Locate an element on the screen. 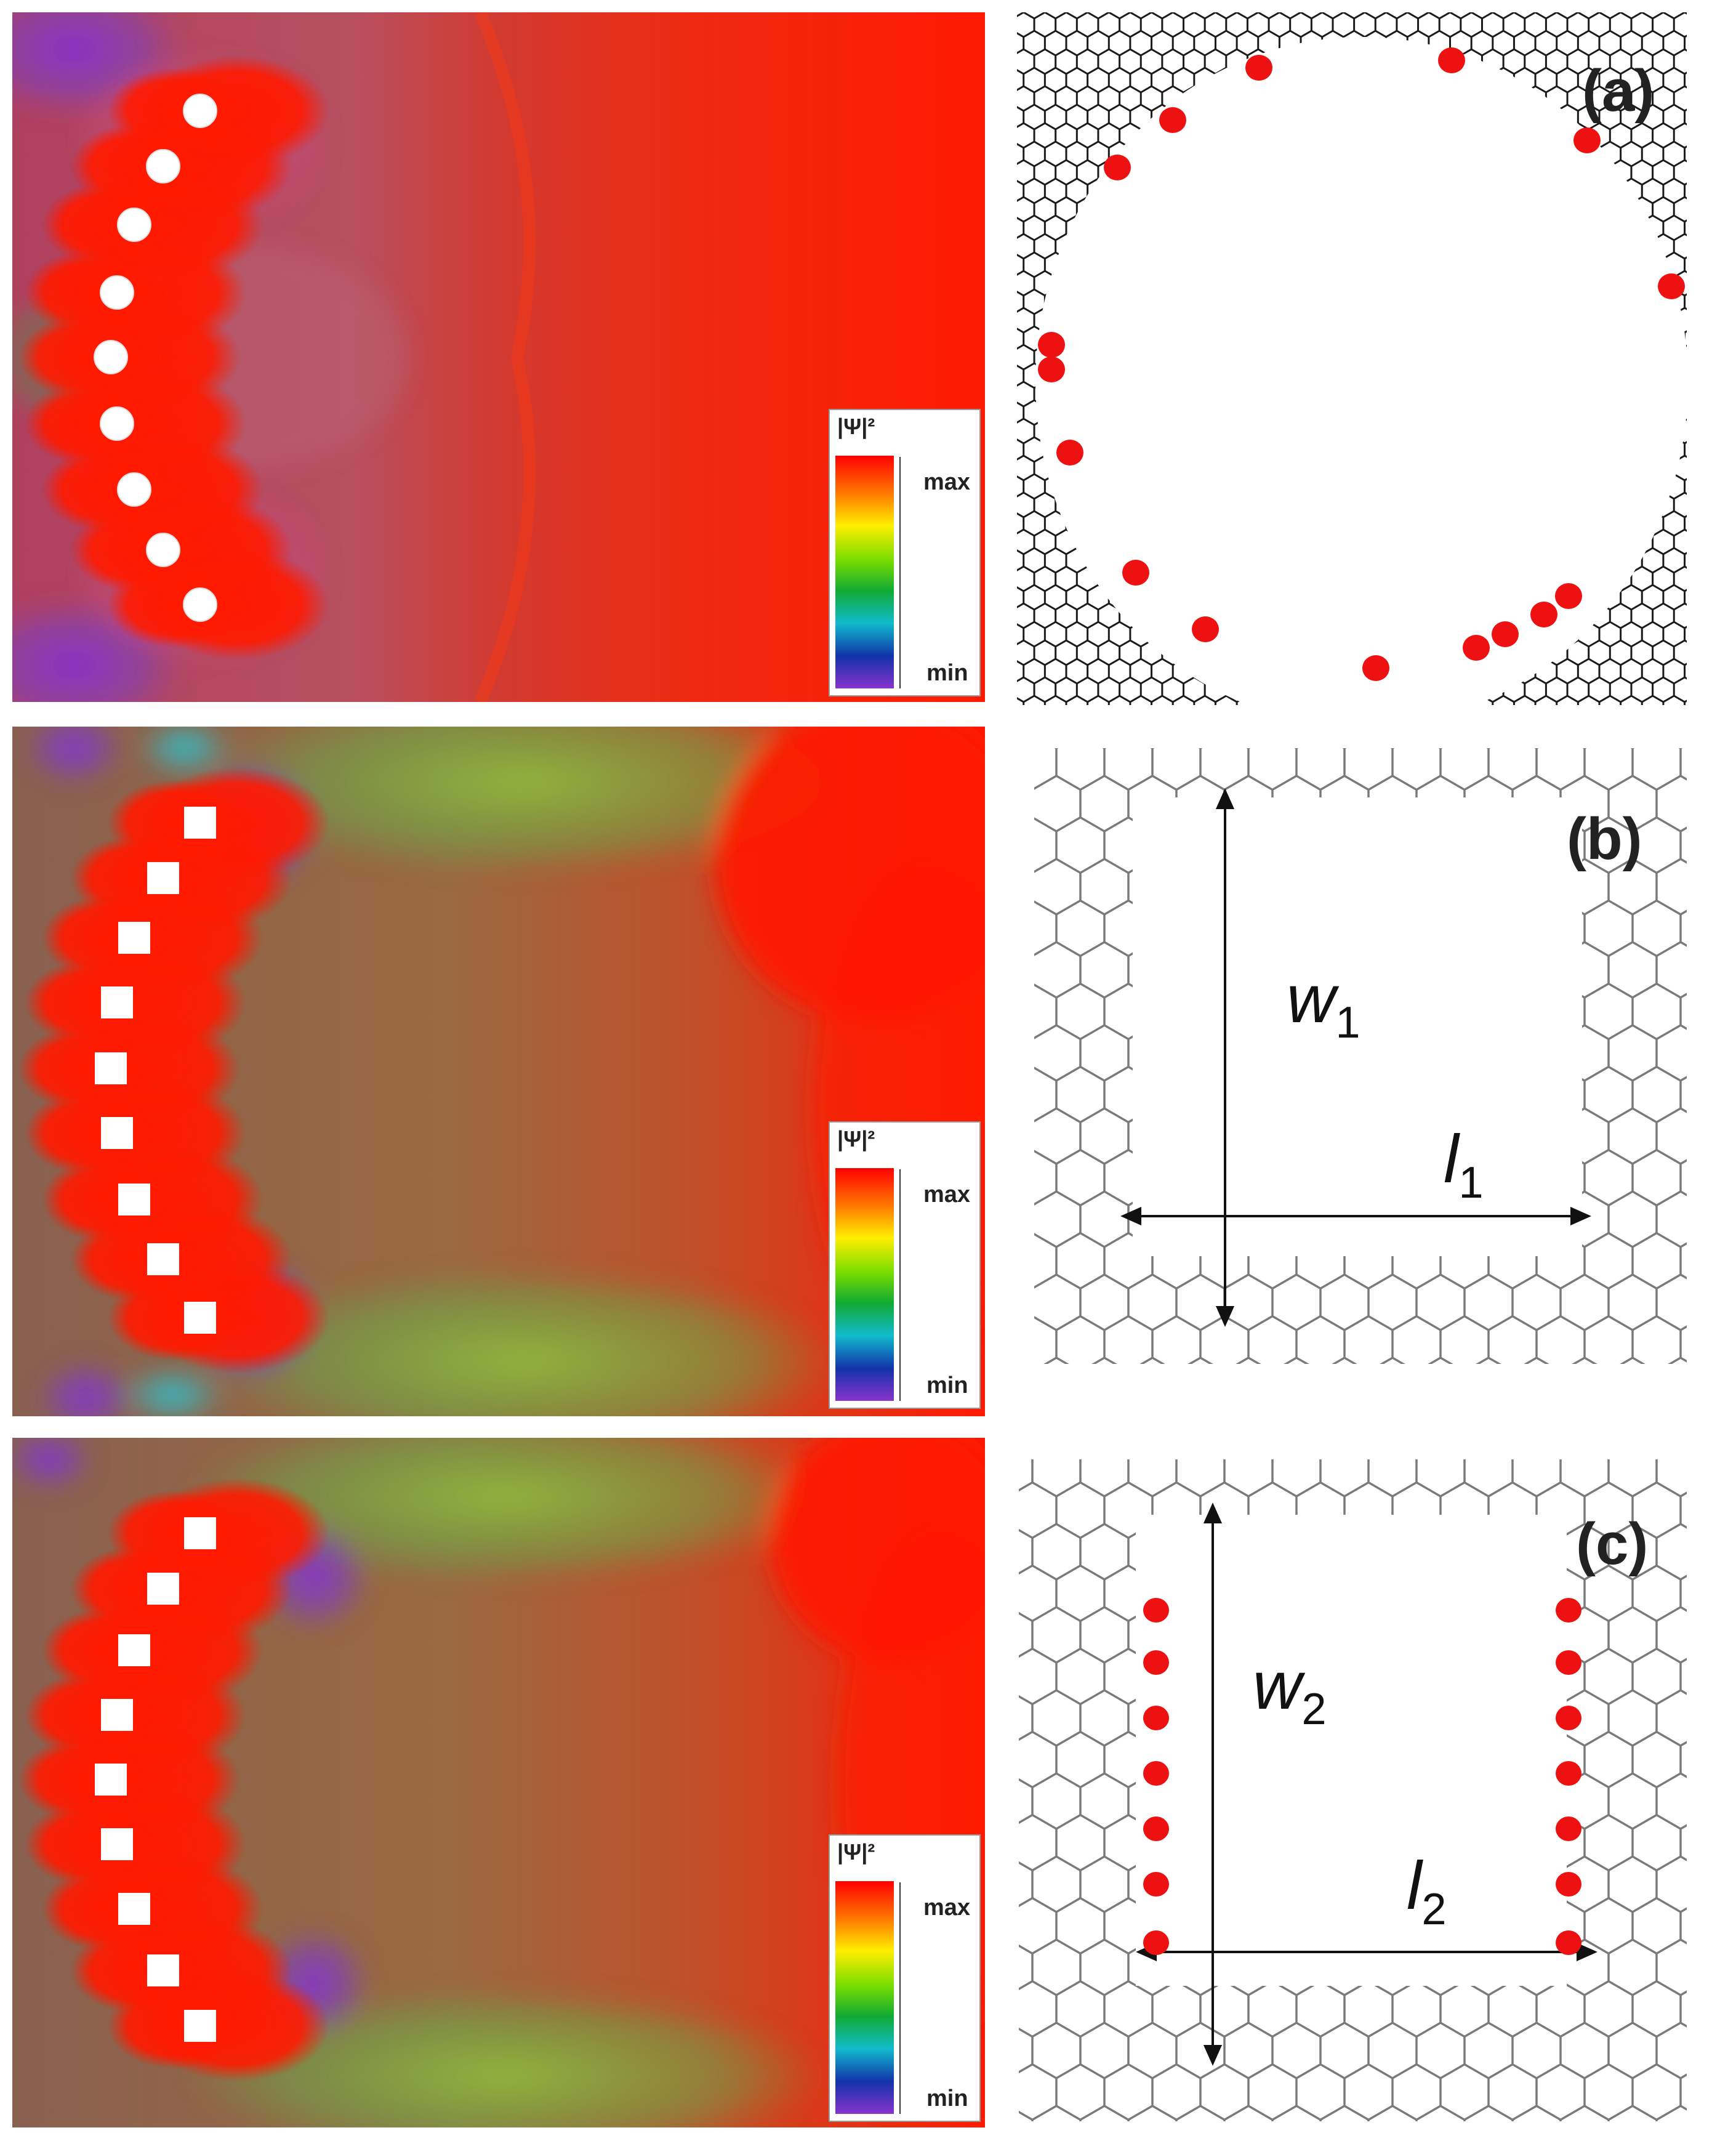  panel-label-a: (a) is located at coordinates (1618, 91).